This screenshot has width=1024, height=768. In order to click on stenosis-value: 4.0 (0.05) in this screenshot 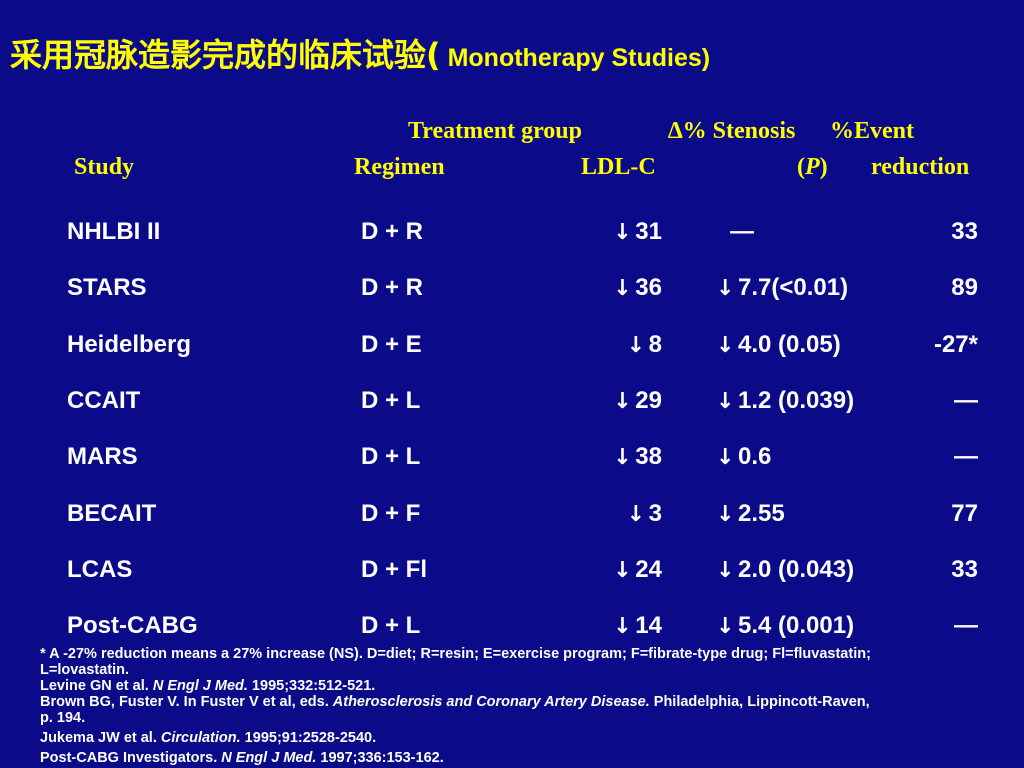, I will do `click(789, 344)`.